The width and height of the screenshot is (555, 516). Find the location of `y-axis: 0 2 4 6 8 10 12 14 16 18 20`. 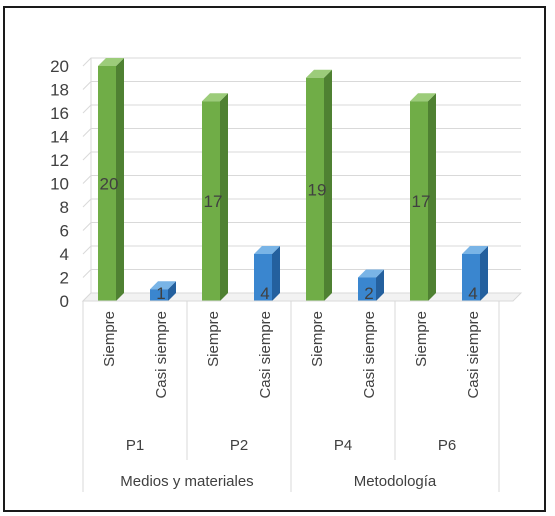

y-axis: 0 2 4 6 8 10 12 14 16 18 20 is located at coordinates (59, 184).